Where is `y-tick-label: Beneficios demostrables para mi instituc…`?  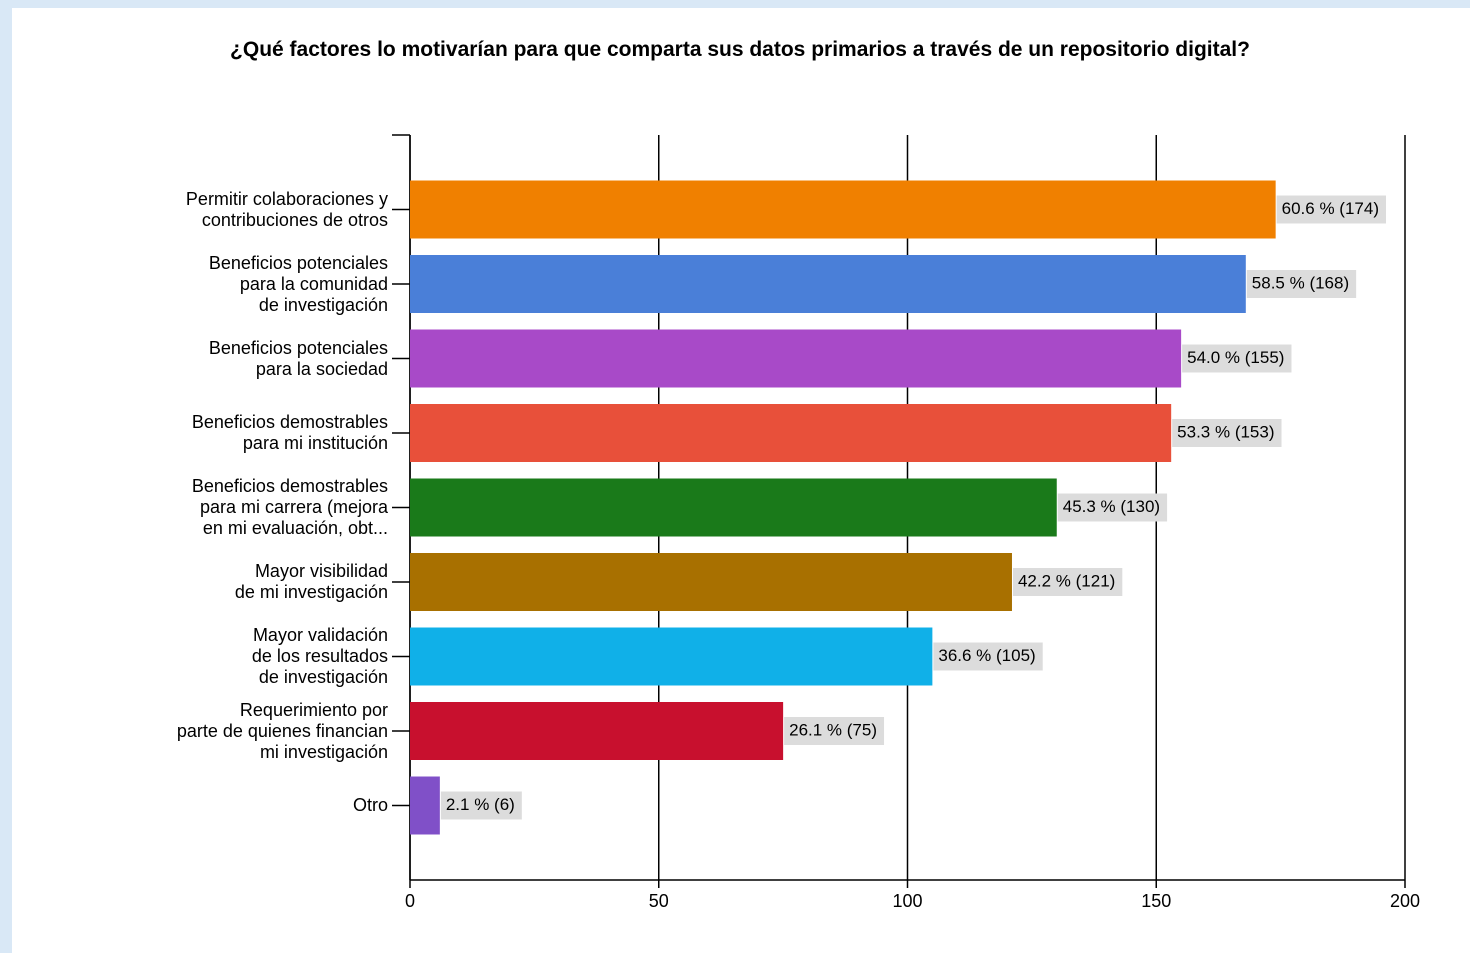
y-tick-label: Beneficios demostrables para mi instituc… is located at coordinates (289, 432).